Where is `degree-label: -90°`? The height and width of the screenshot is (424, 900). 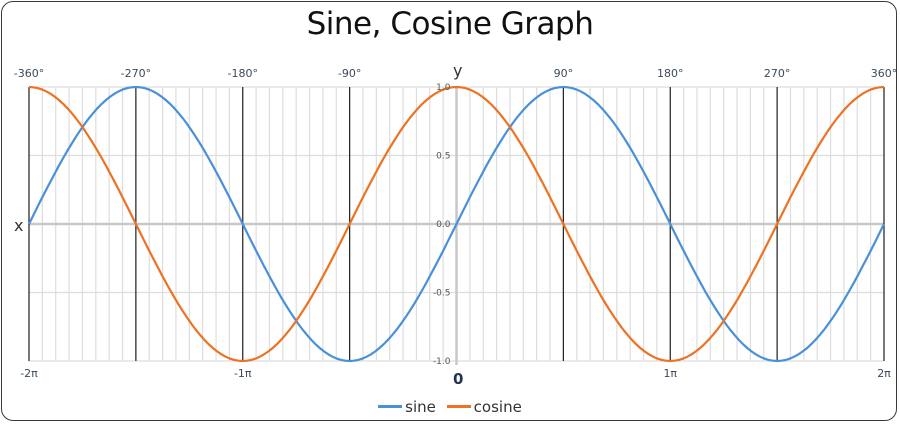
degree-label: -90° is located at coordinates (349, 73).